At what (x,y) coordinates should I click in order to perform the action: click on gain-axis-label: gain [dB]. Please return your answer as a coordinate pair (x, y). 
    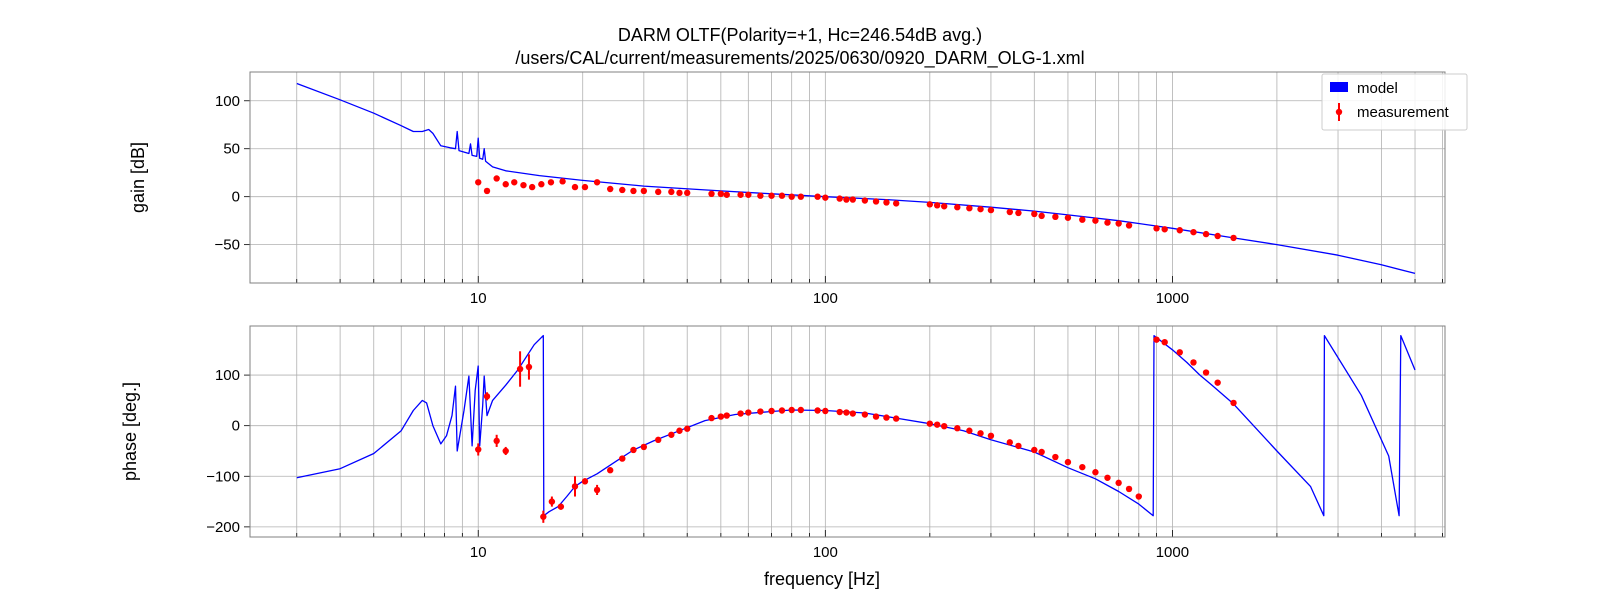
    Looking at the image, I should click on (138, 177).